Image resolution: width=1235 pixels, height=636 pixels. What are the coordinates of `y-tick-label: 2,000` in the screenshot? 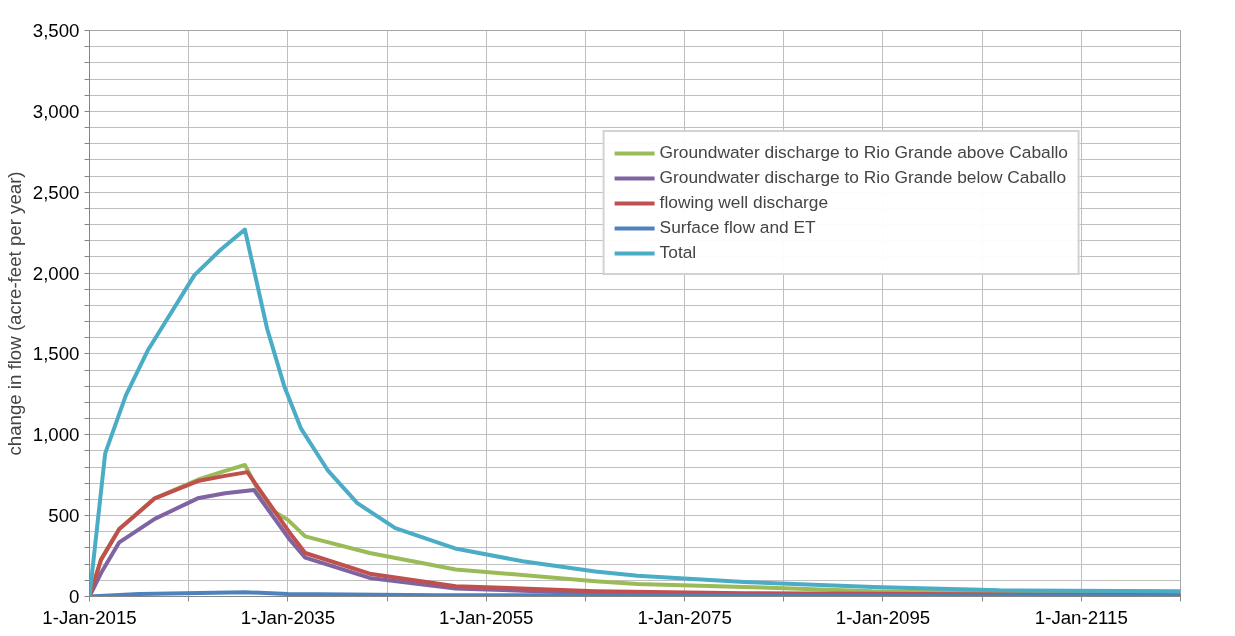 It's located at (56, 273).